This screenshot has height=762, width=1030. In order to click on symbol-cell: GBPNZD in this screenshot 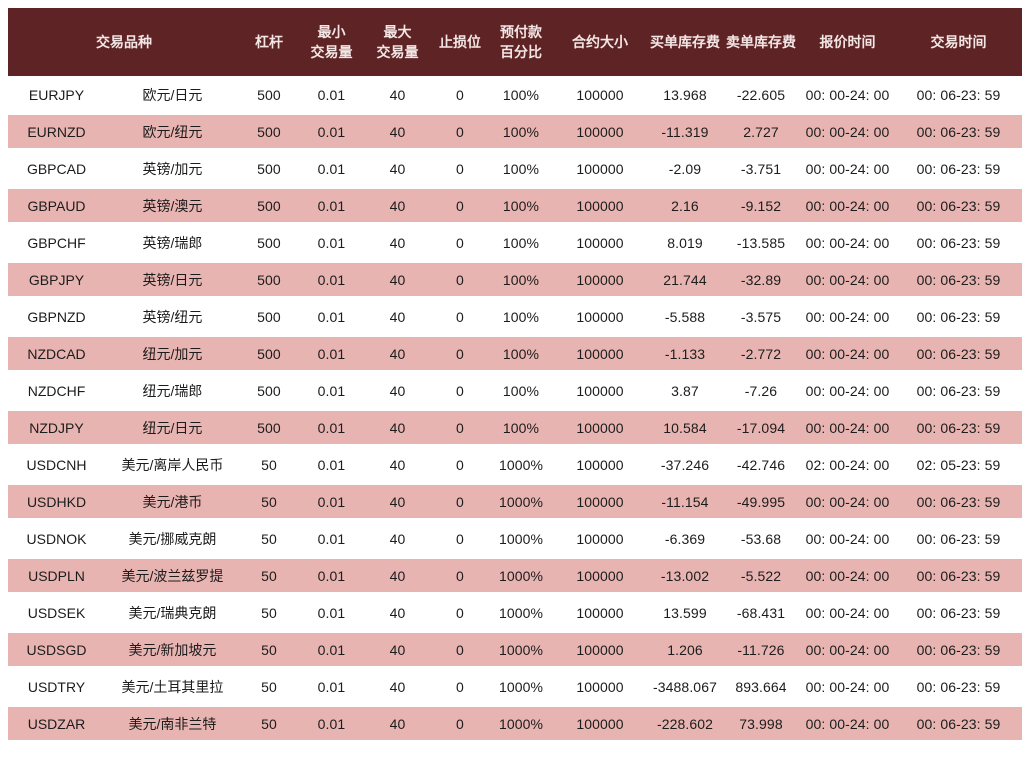, I will do `click(56, 316)`.